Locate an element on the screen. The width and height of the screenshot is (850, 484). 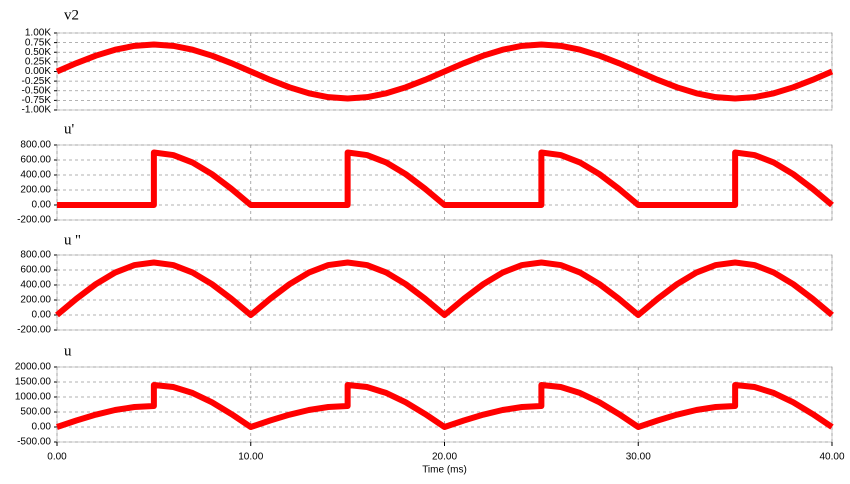
x-tick-label: 0.00 is located at coordinates (57, 457).